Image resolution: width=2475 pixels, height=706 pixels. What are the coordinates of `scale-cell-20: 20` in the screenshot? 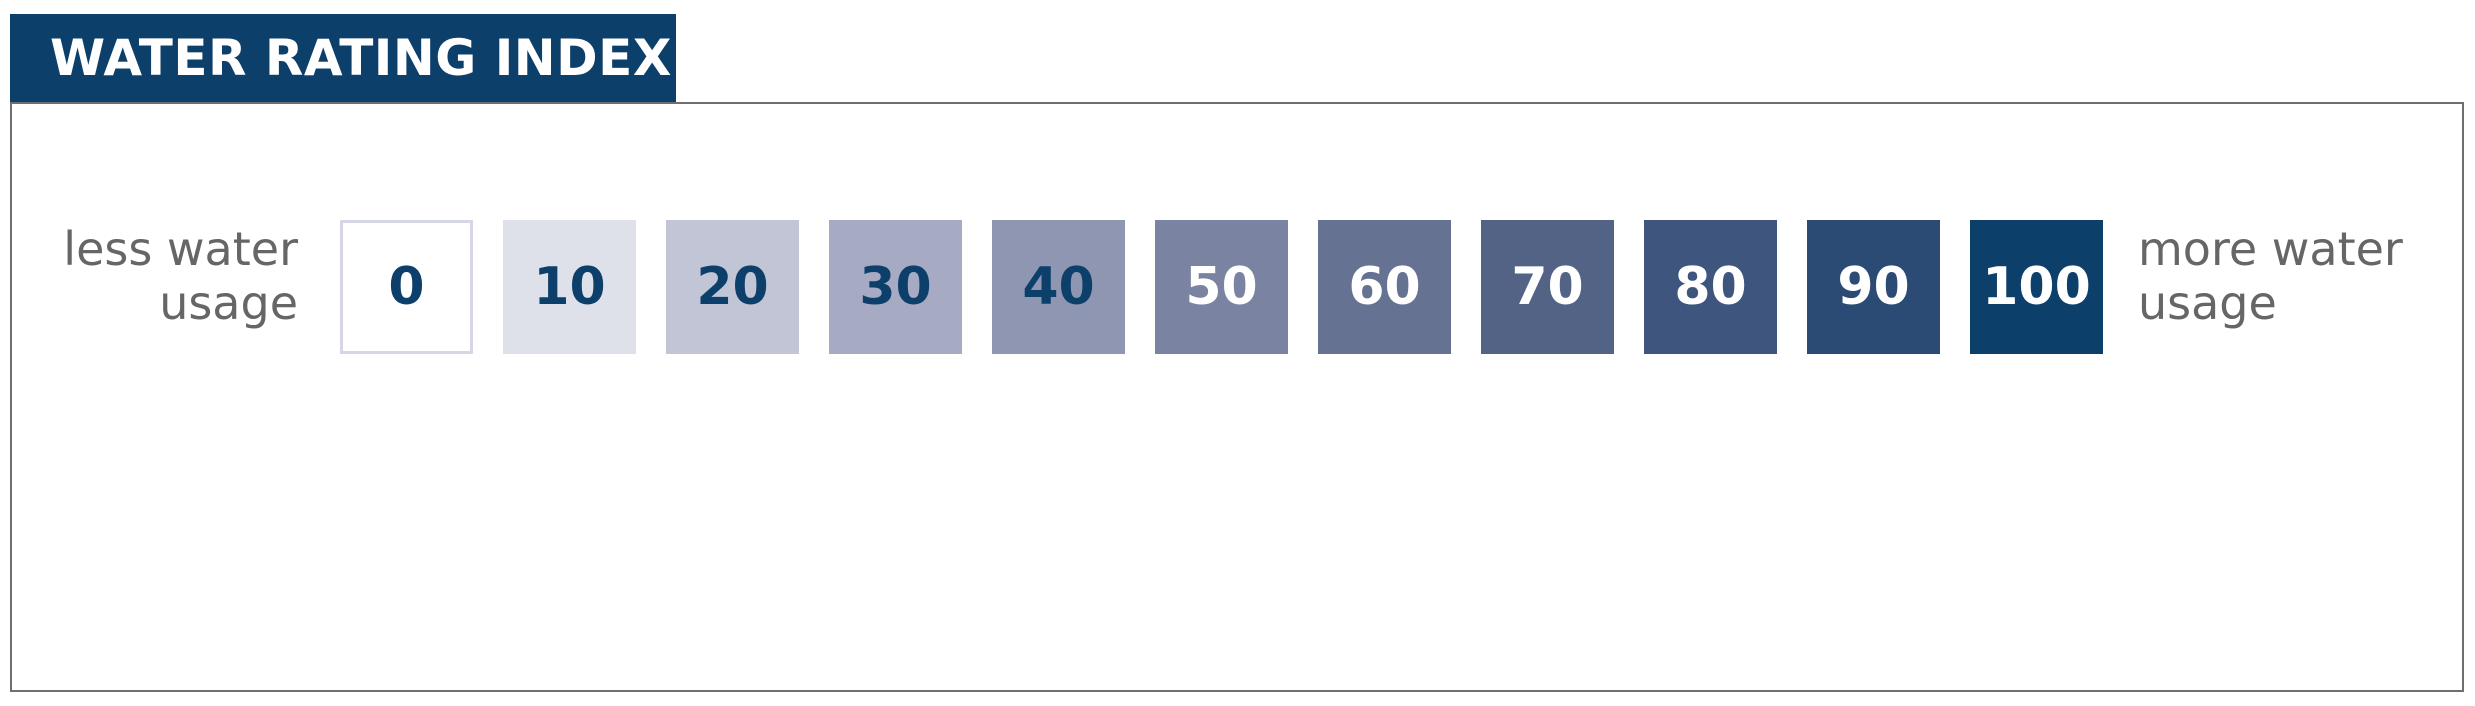 It's located at (732, 287).